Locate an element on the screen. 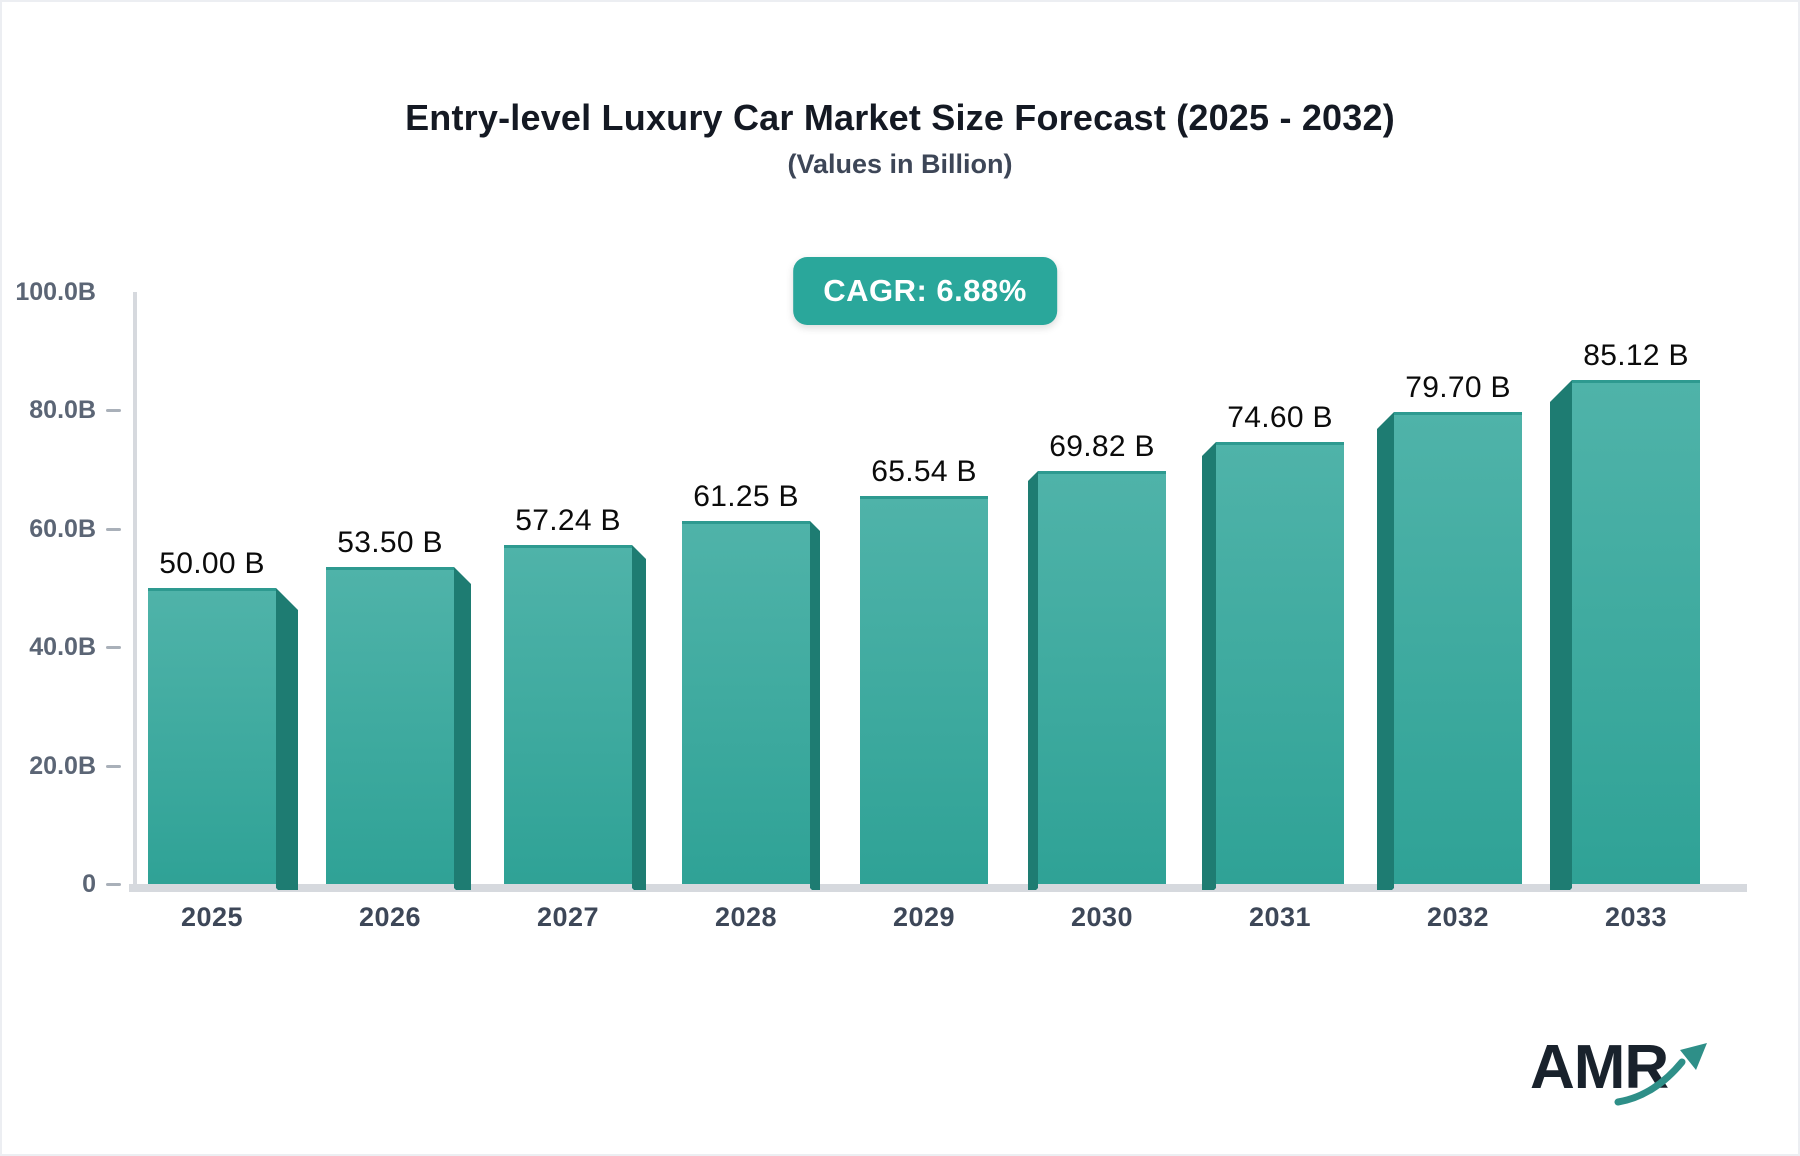 This screenshot has width=1800, height=1156. cagr-badge: CAGR: 6.88% is located at coordinates (925, 291).